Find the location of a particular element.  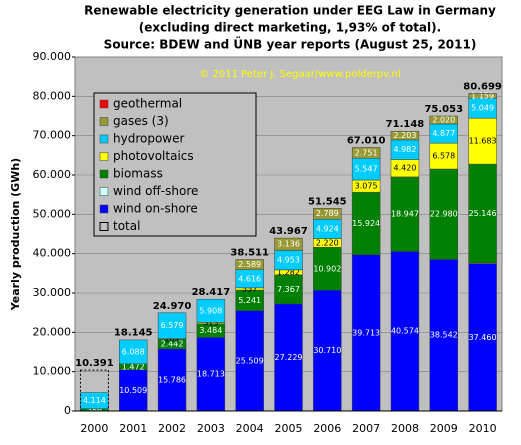

y-axis-label: Yearly production (GWh) is located at coordinates (15, 234).